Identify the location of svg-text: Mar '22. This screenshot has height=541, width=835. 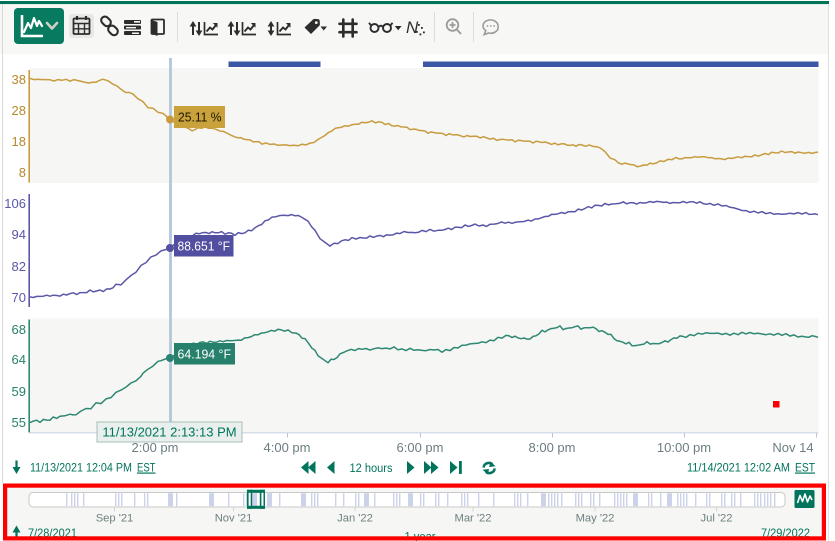
(473, 519).